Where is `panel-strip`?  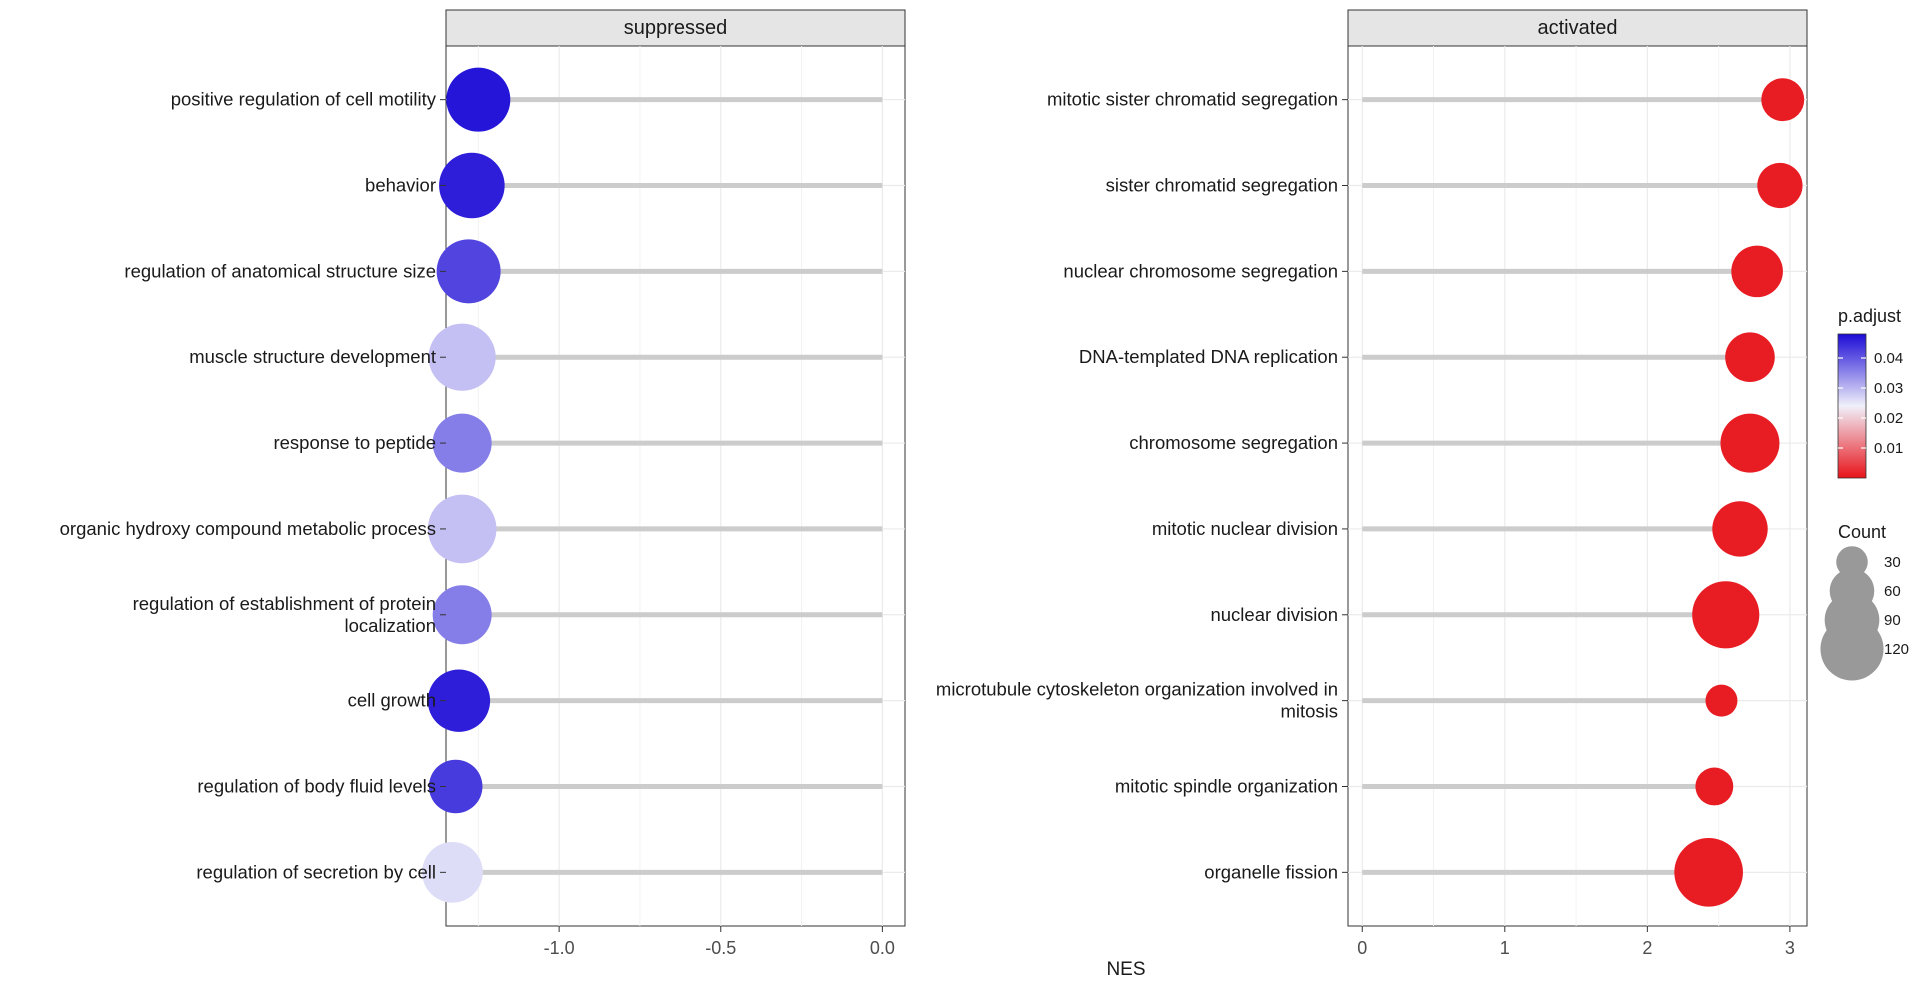
panel-strip is located at coordinates (675, 28).